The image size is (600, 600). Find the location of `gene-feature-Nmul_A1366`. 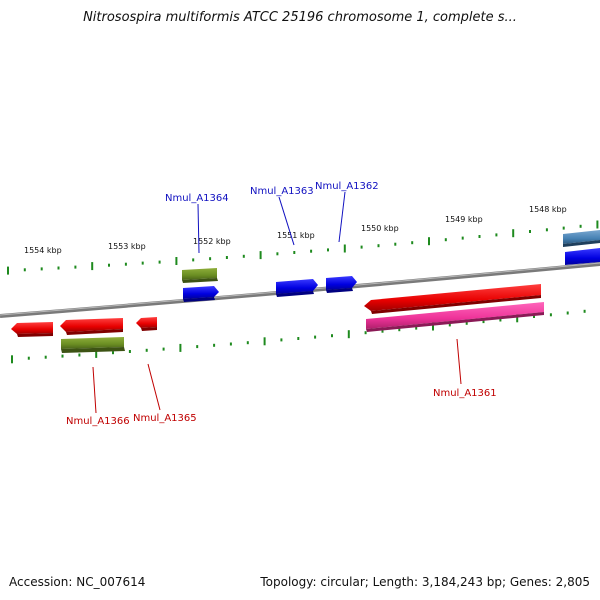

gene-feature-Nmul_A1366 is located at coordinates (93, 345).